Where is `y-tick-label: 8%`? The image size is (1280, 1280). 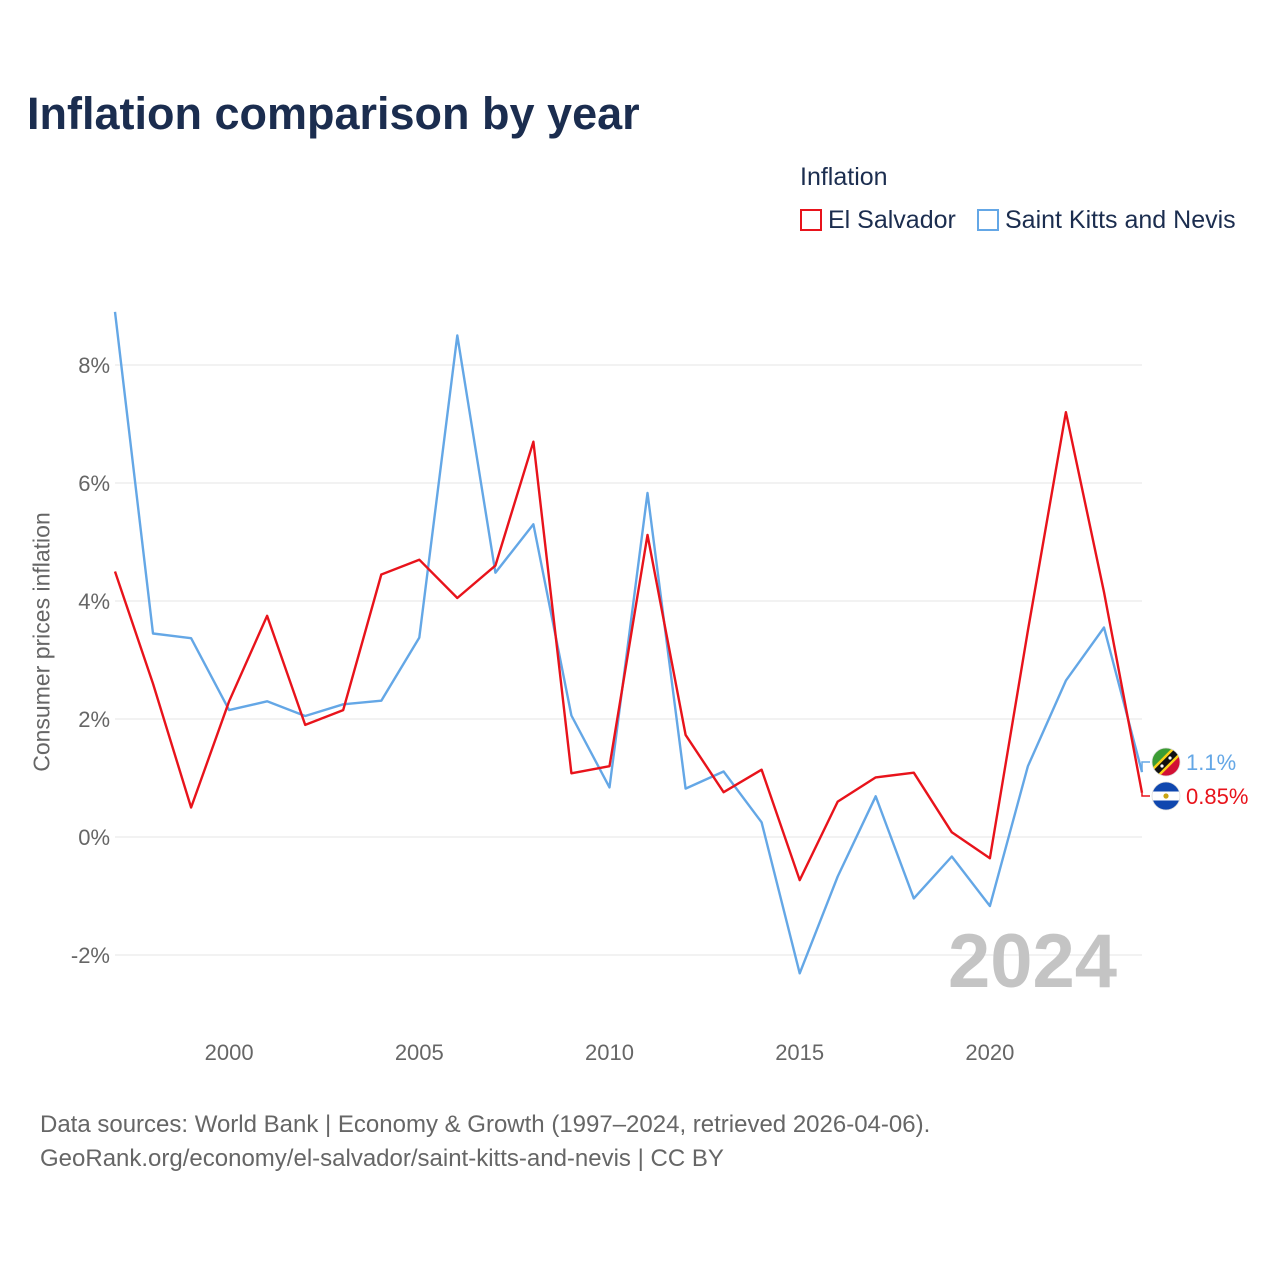
y-tick-label: 8% is located at coordinates (94, 365).